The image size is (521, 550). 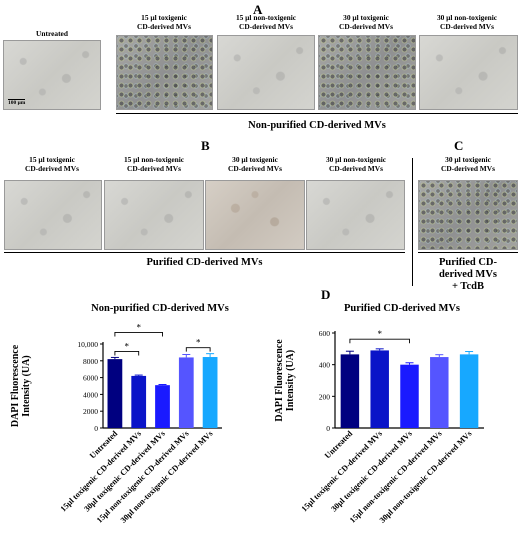 I want to click on micrograph-b-15-toxigenic, so click(x=53, y=215).